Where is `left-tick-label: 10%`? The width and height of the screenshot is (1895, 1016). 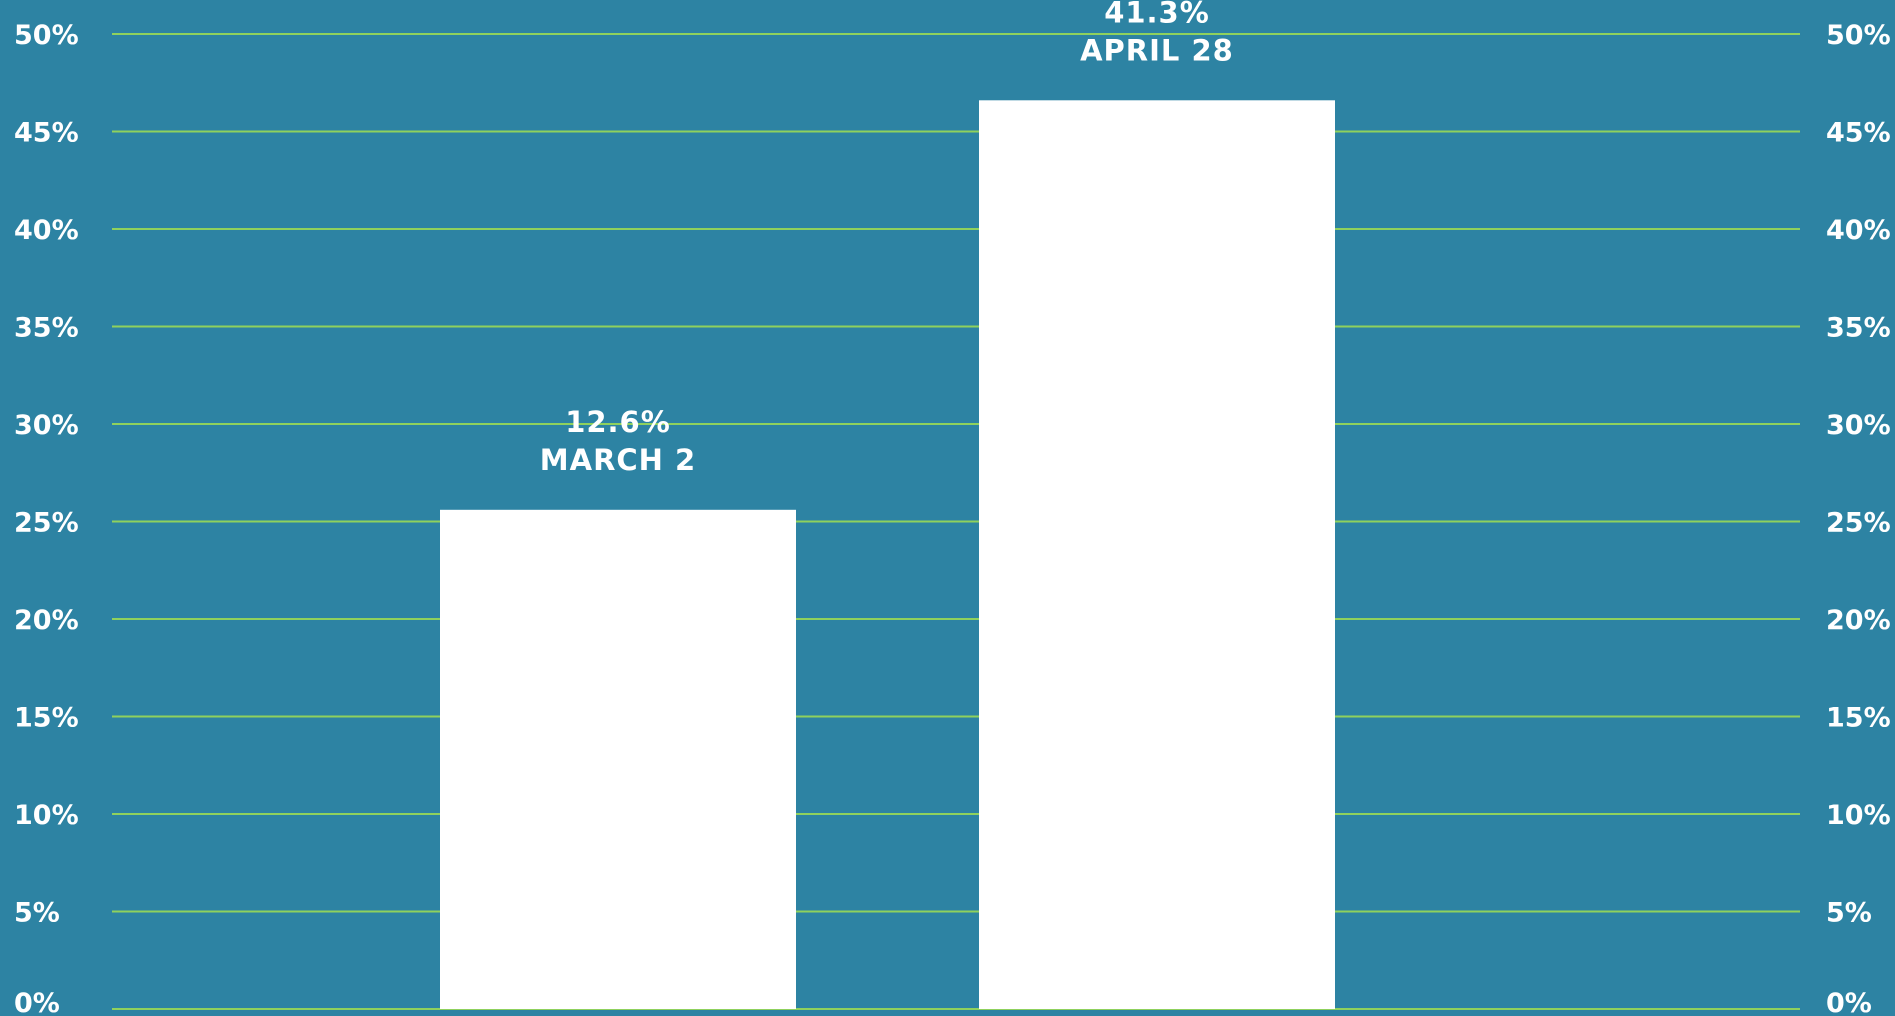
left-tick-label: 10% is located at coordinates (46, 815).